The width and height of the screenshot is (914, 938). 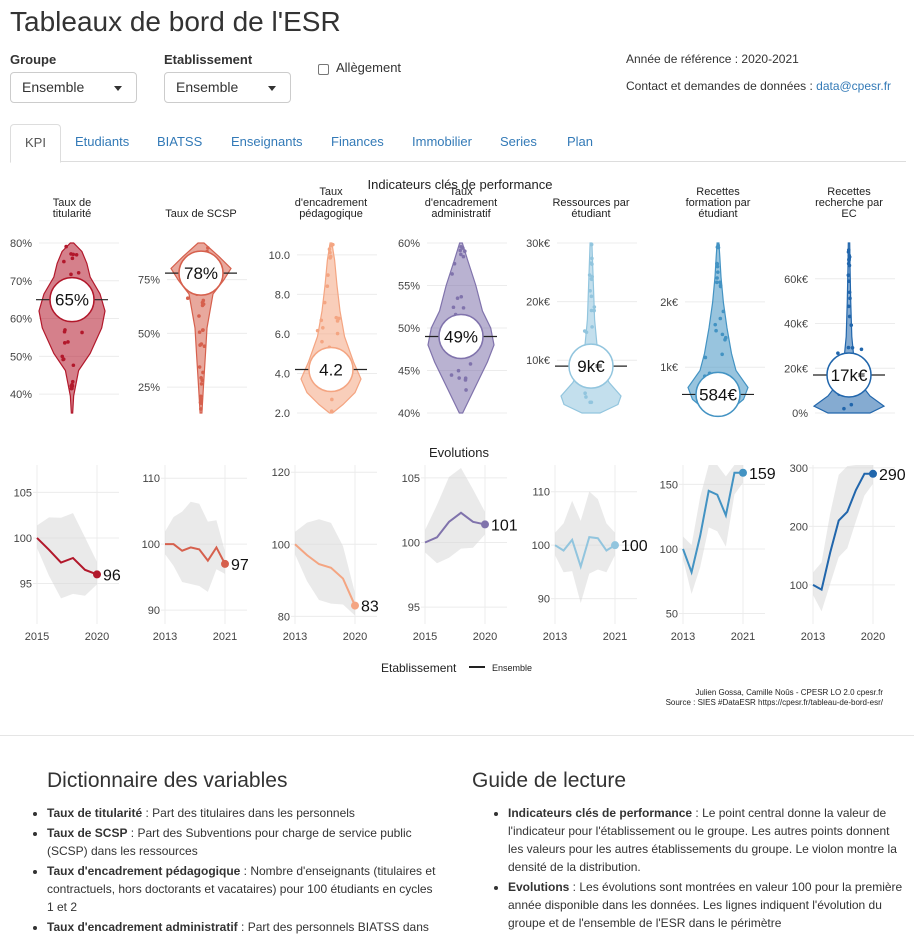 What do you see at coordinates (762, 474) in the screenshot?
I see `end-label: 159` at bounding box center [762, 474].